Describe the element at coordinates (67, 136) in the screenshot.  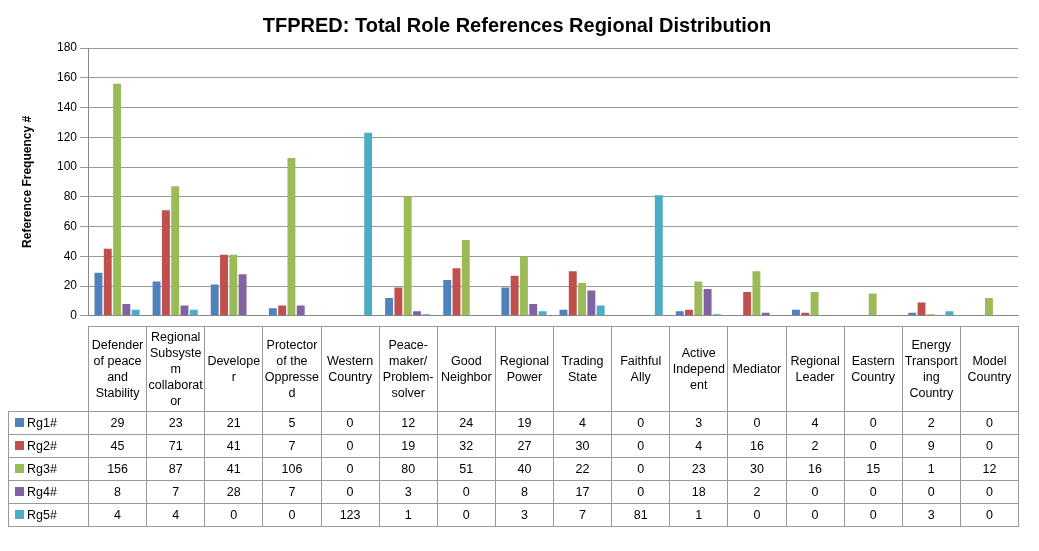
I see `y-tick-label: 120` at that location.